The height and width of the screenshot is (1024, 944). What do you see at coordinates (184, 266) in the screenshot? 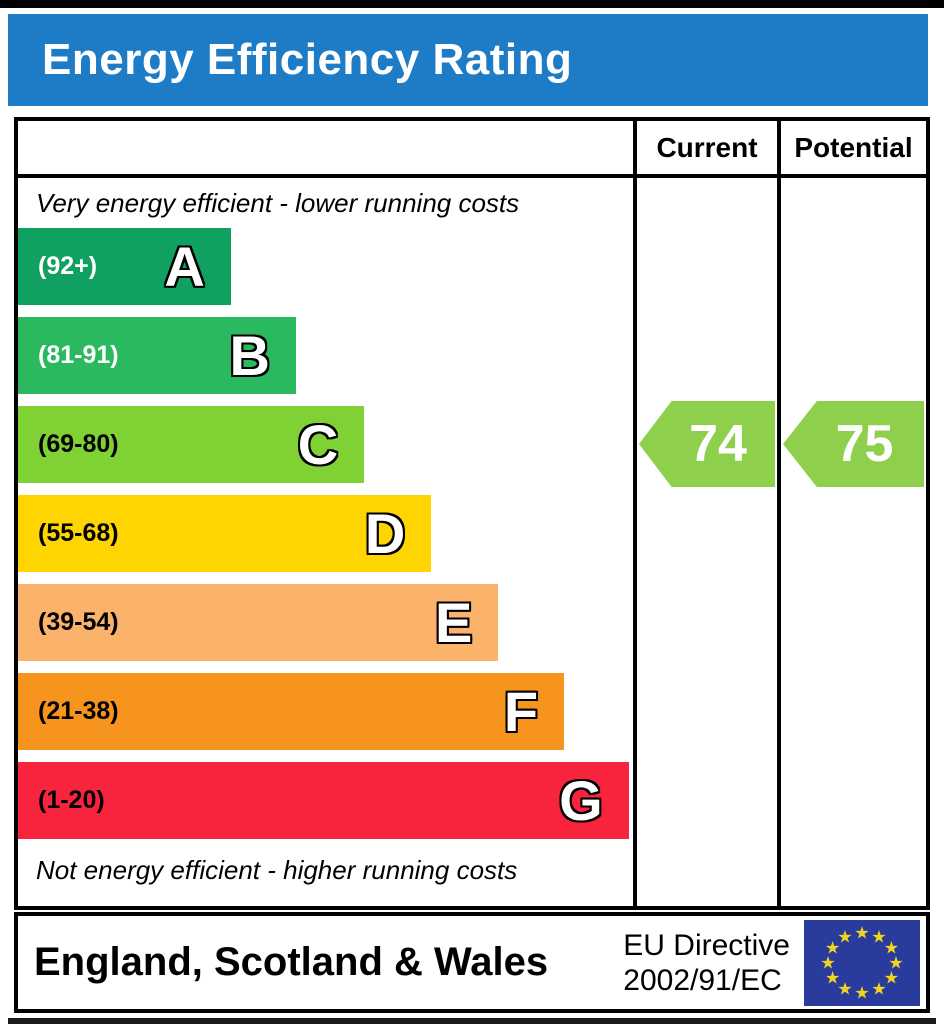
I see `band-letter: A` at bounding box center [184, 266].